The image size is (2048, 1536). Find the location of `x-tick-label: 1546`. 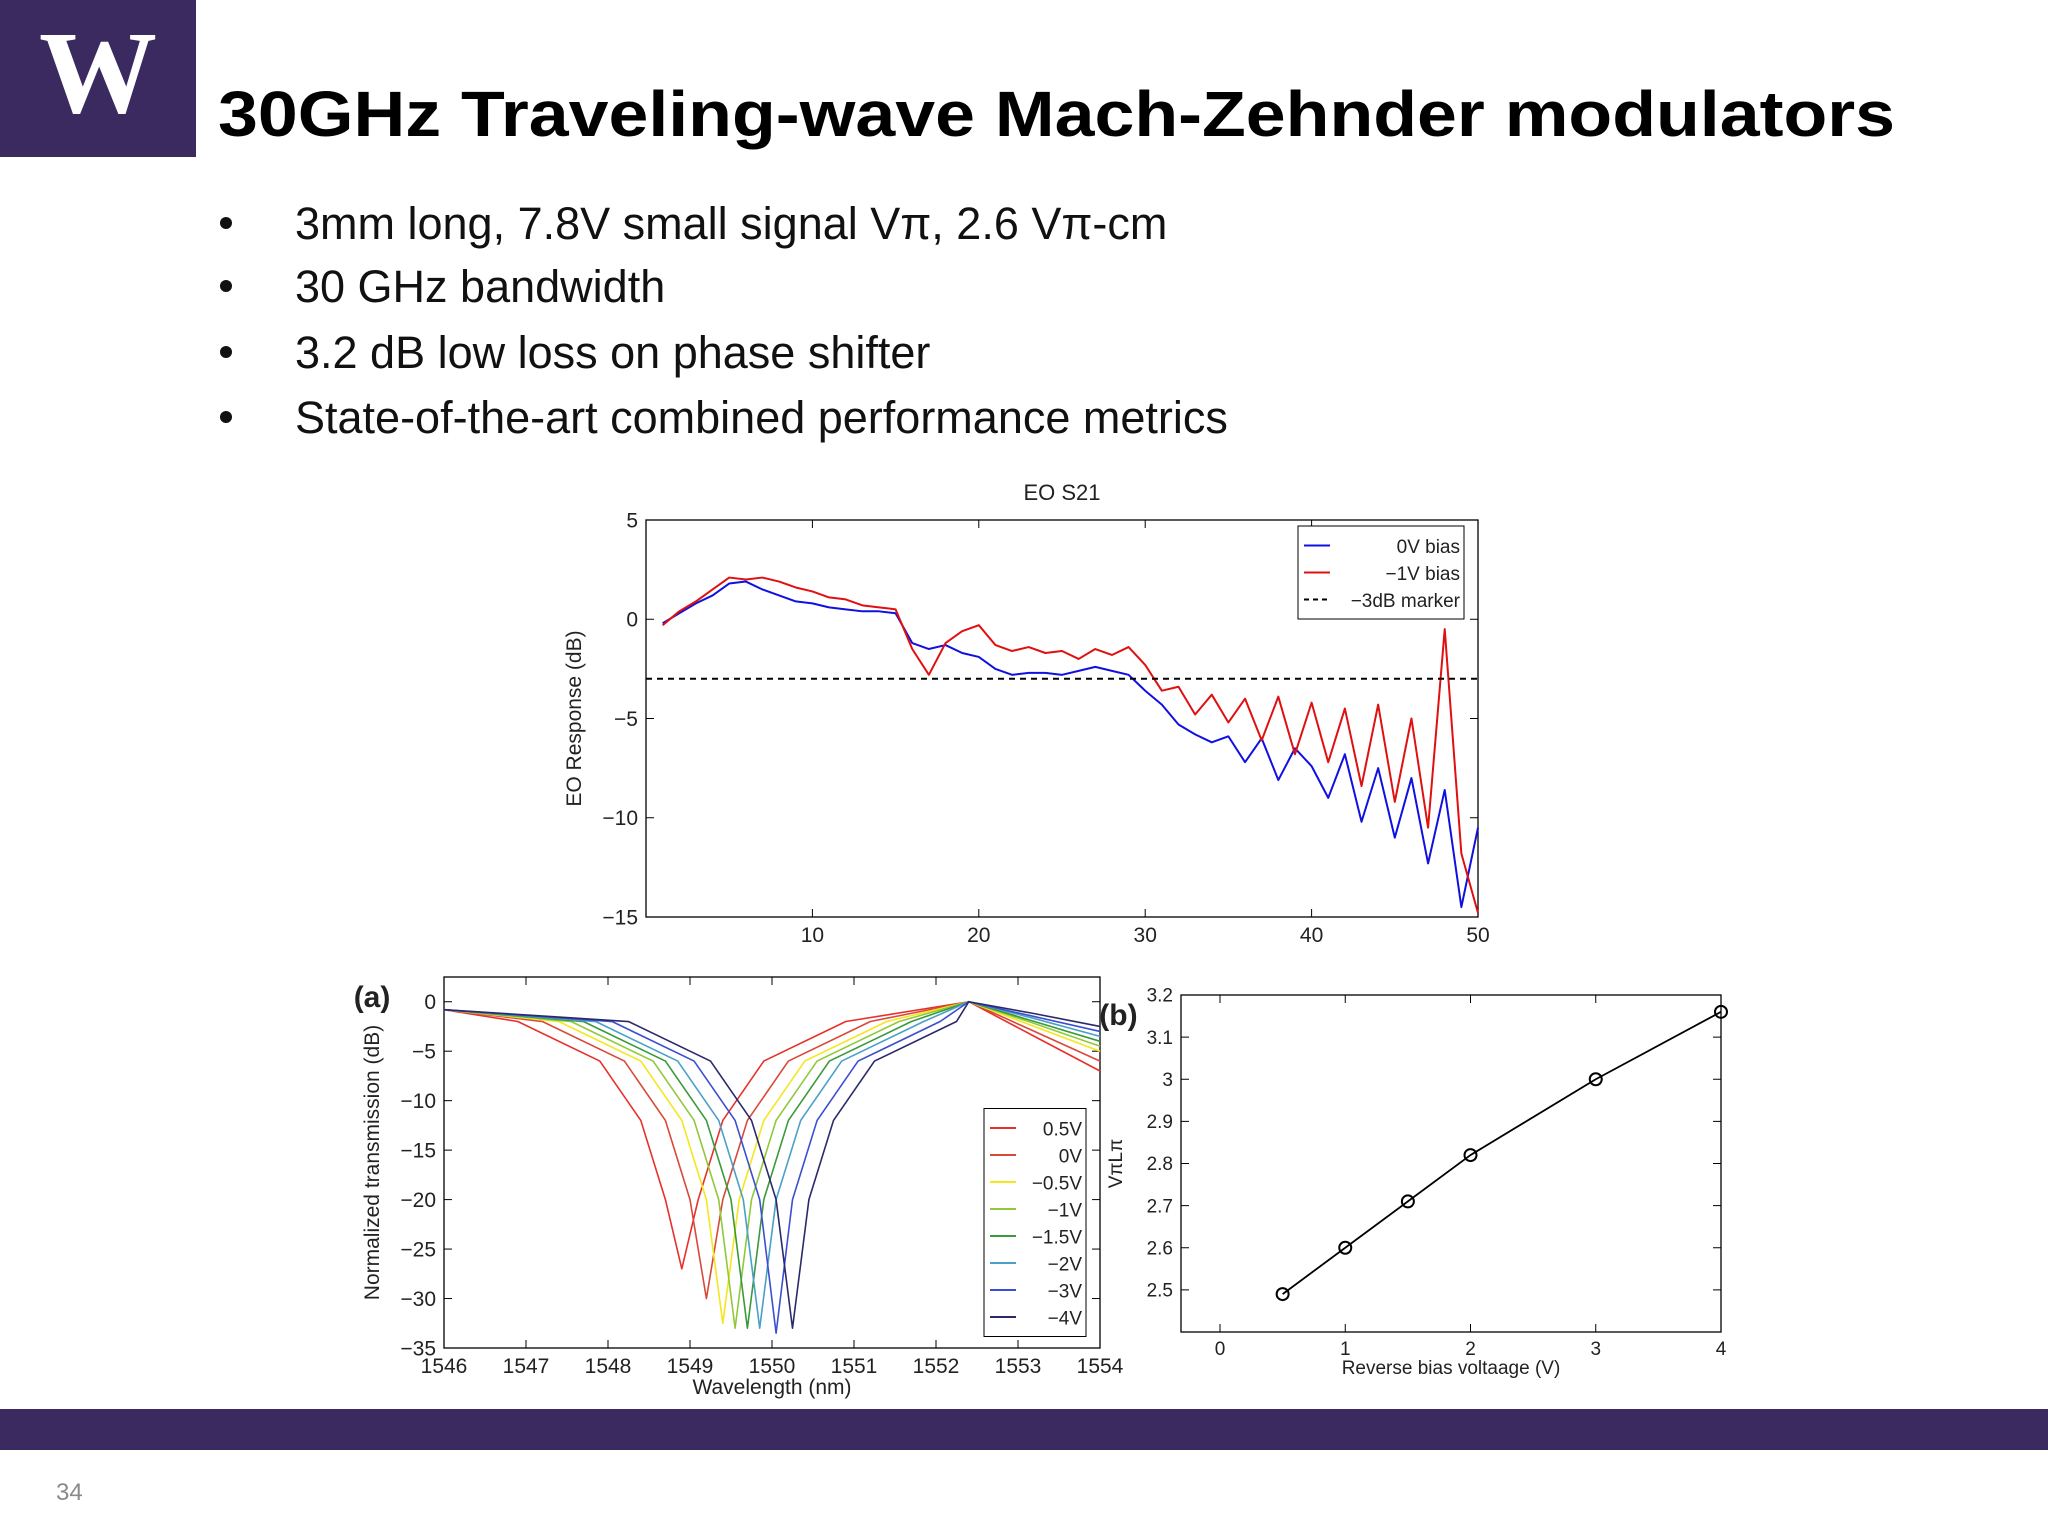

x-tick-label: 1546 is located at coordinates (444, 1366).